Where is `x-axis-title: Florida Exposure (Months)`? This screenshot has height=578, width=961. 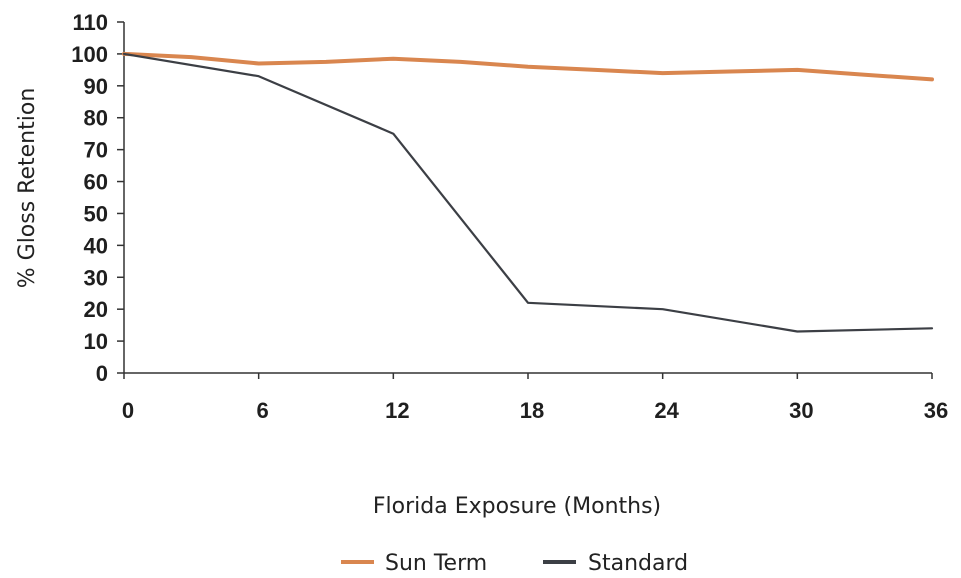 x-axis-title: Florida Exposure (Months) is located at coordinates (517, 506).